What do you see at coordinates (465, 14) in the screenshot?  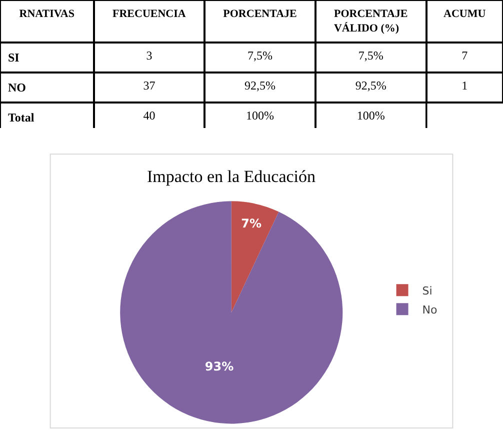 I see `category-label: ACUMU` at bounding box center [465, 14].